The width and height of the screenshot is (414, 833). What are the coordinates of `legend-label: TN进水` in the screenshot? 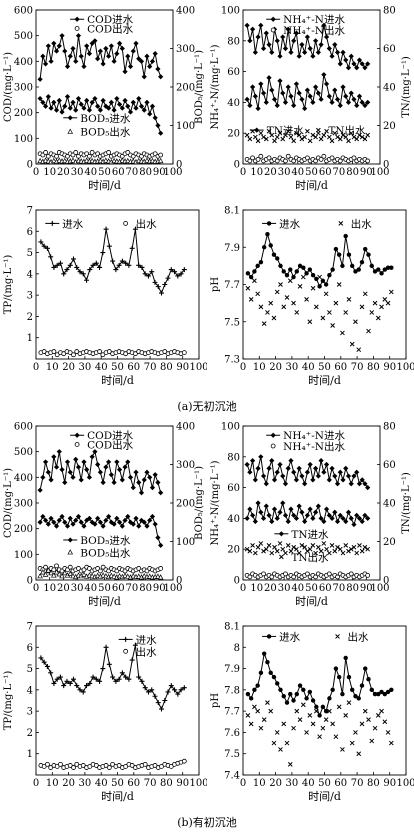 It's located at (286, 131).